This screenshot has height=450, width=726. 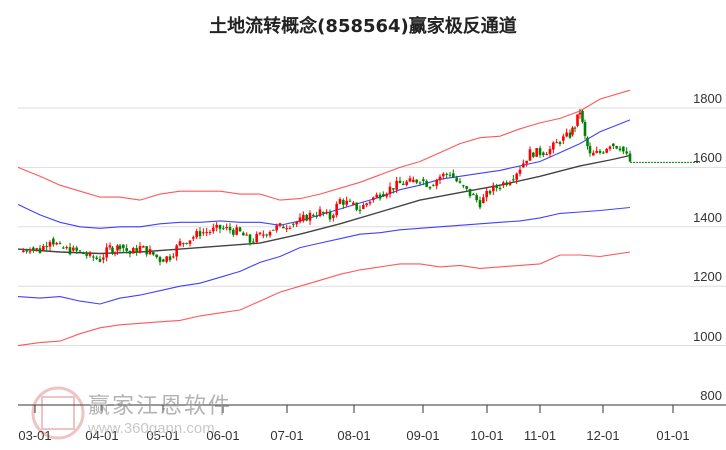 I want to click on watermark-seal-icon, so click(x=58, y=413).